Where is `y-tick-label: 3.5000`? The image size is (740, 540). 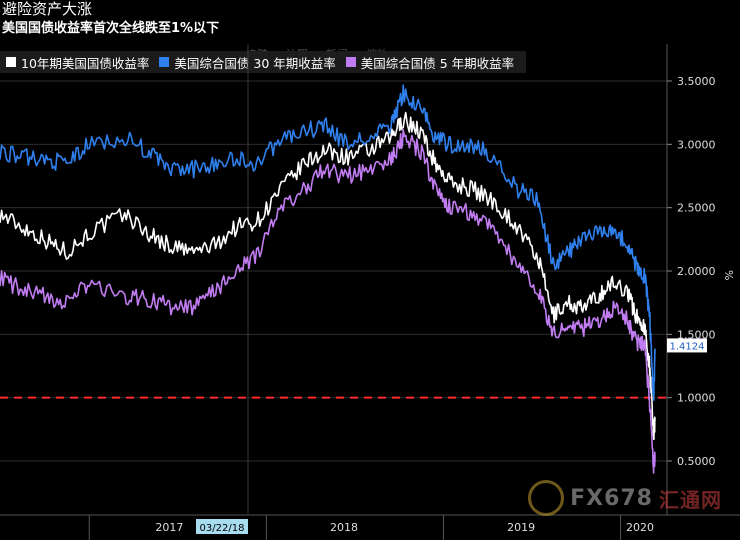
y-tick-label: 3.5000 is located at coordinates (696, 81).